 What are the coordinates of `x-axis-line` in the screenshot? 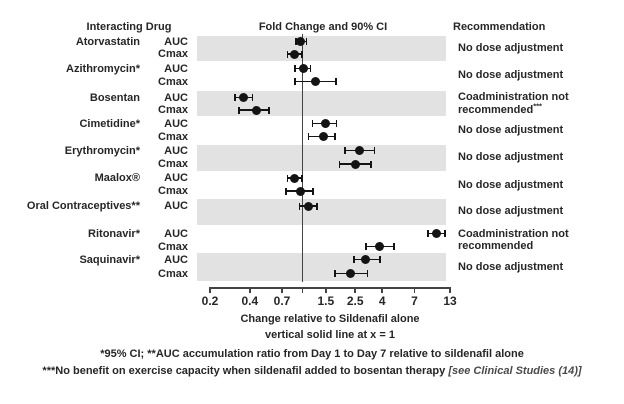 It's located at (330, 288).